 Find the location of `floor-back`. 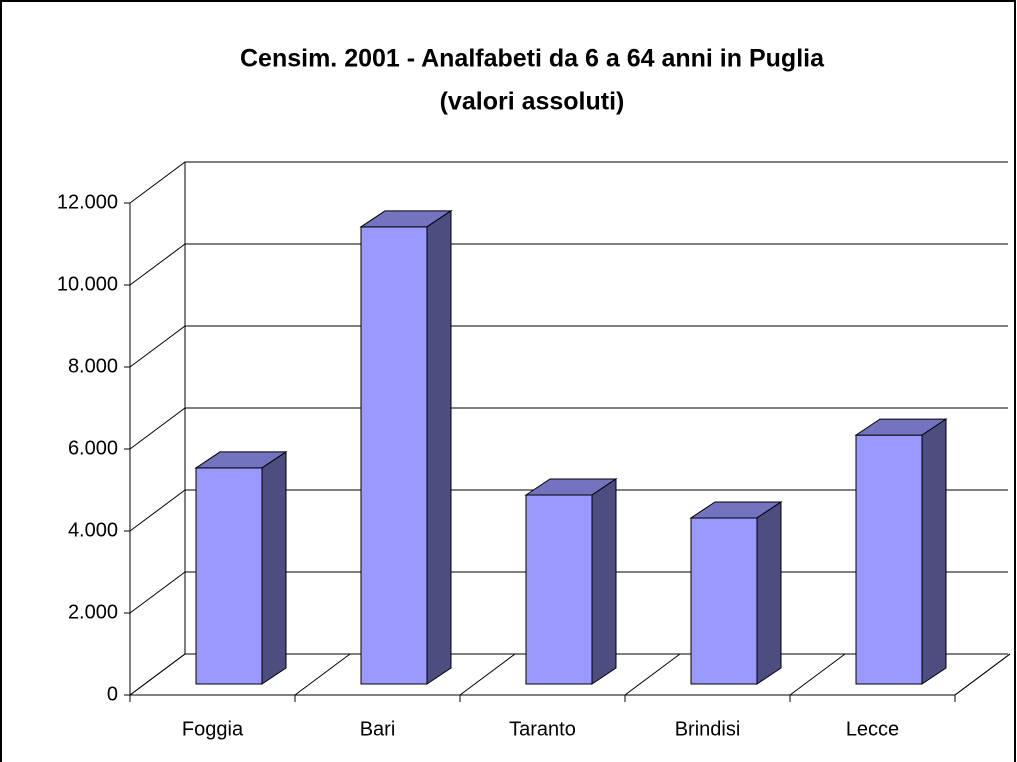

floor-back is located at coordinates (982, 674).